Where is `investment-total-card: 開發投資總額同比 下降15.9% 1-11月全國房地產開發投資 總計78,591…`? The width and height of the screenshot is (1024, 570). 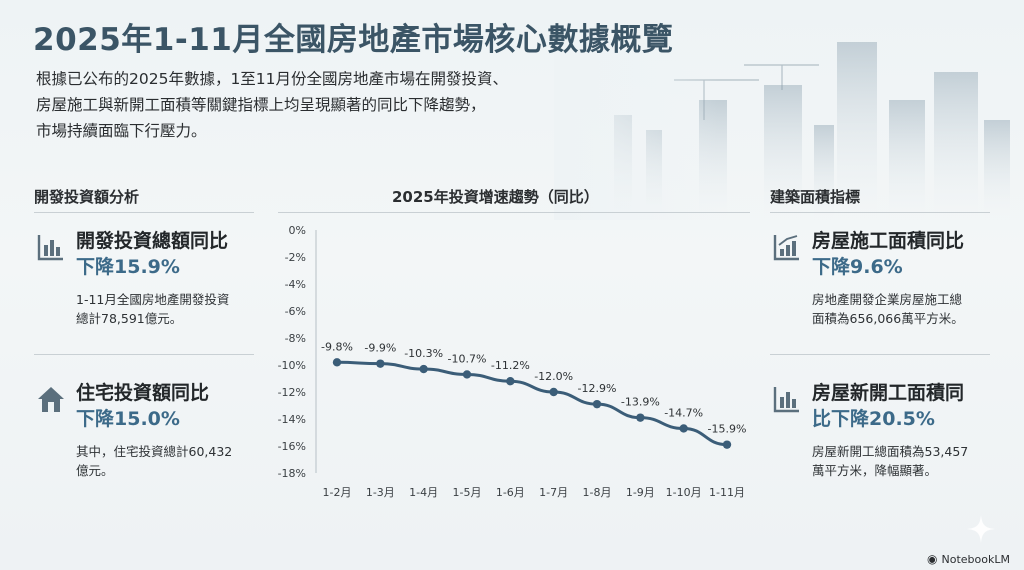
investment-total-card: 開發投資總額同比 下降15.9% 1-11月全國房地產開發投資 總計78,591… is located at coordinates (151, 278).